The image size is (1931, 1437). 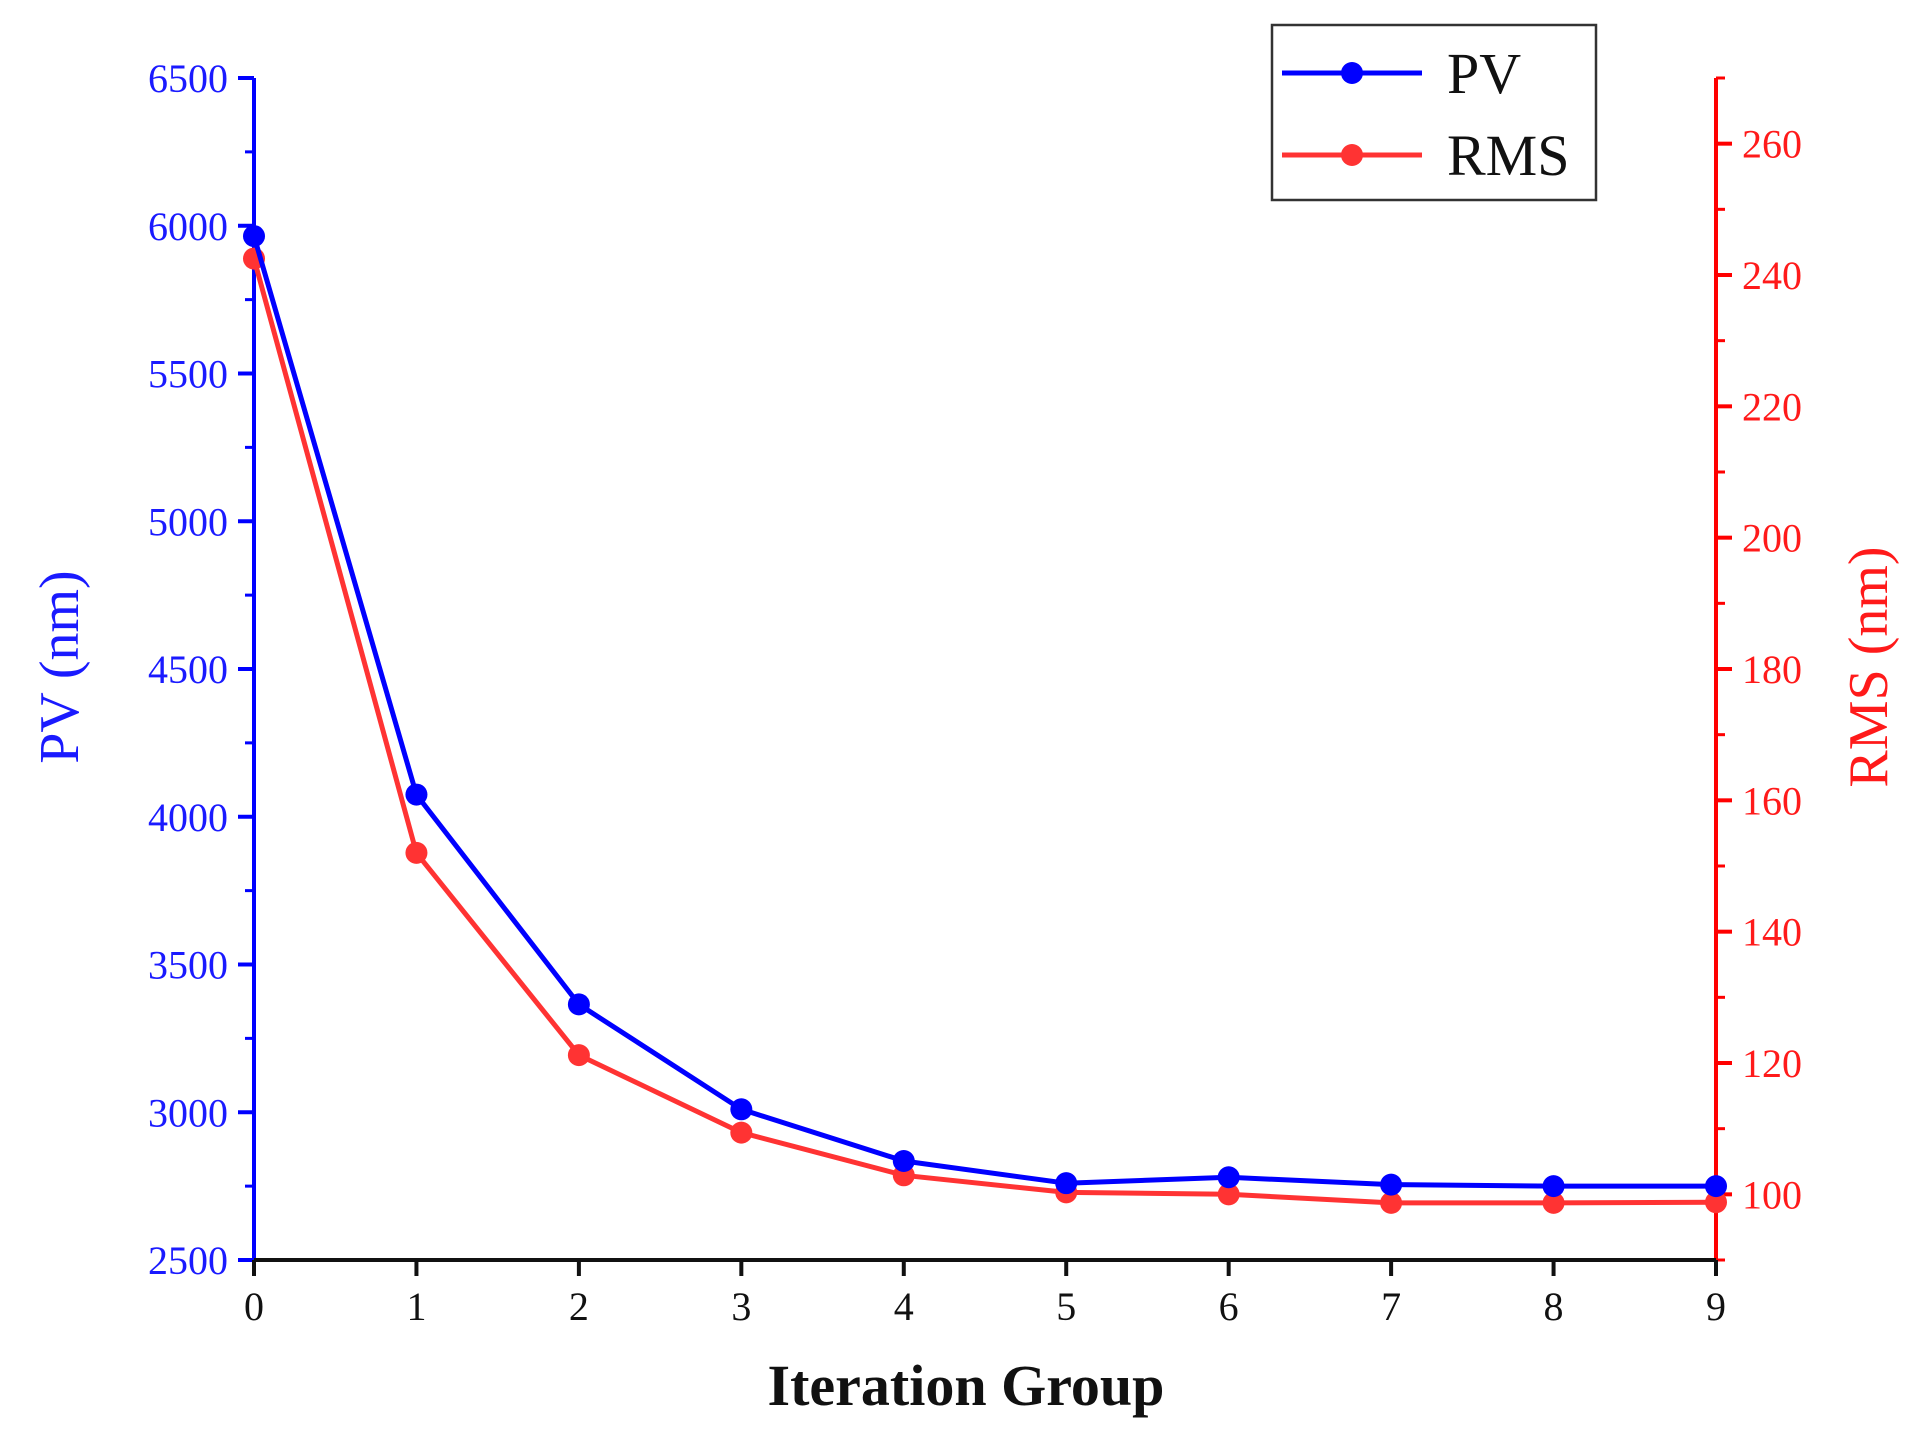 I want to click on right-y-tick-label: 140, so click(x=1772, y=932).